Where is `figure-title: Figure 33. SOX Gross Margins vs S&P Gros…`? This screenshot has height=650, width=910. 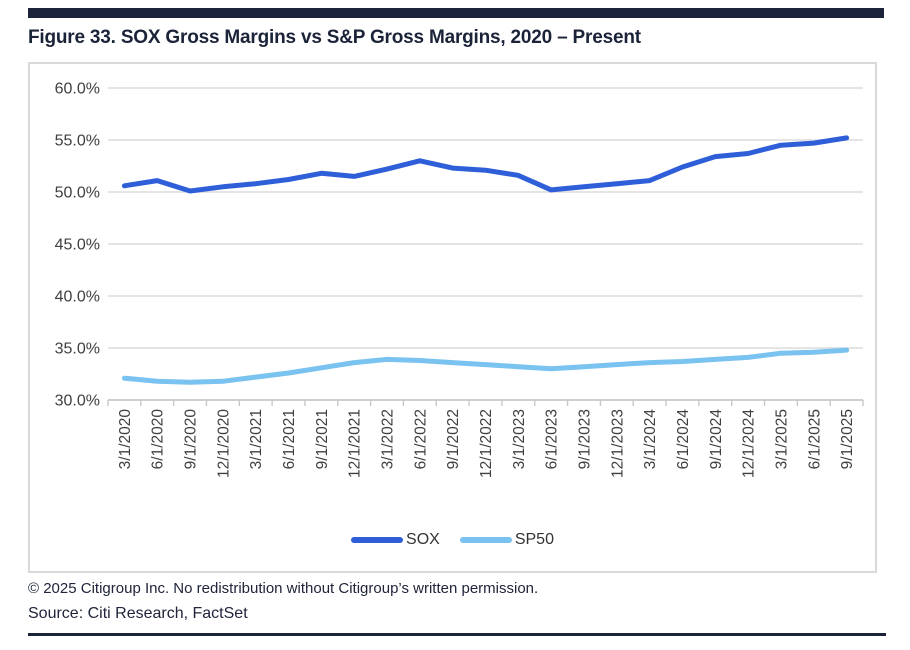
figure-title: Figure 33. SOX Gross Margins vs S&P Gros… is located at coordinates (334, 37).